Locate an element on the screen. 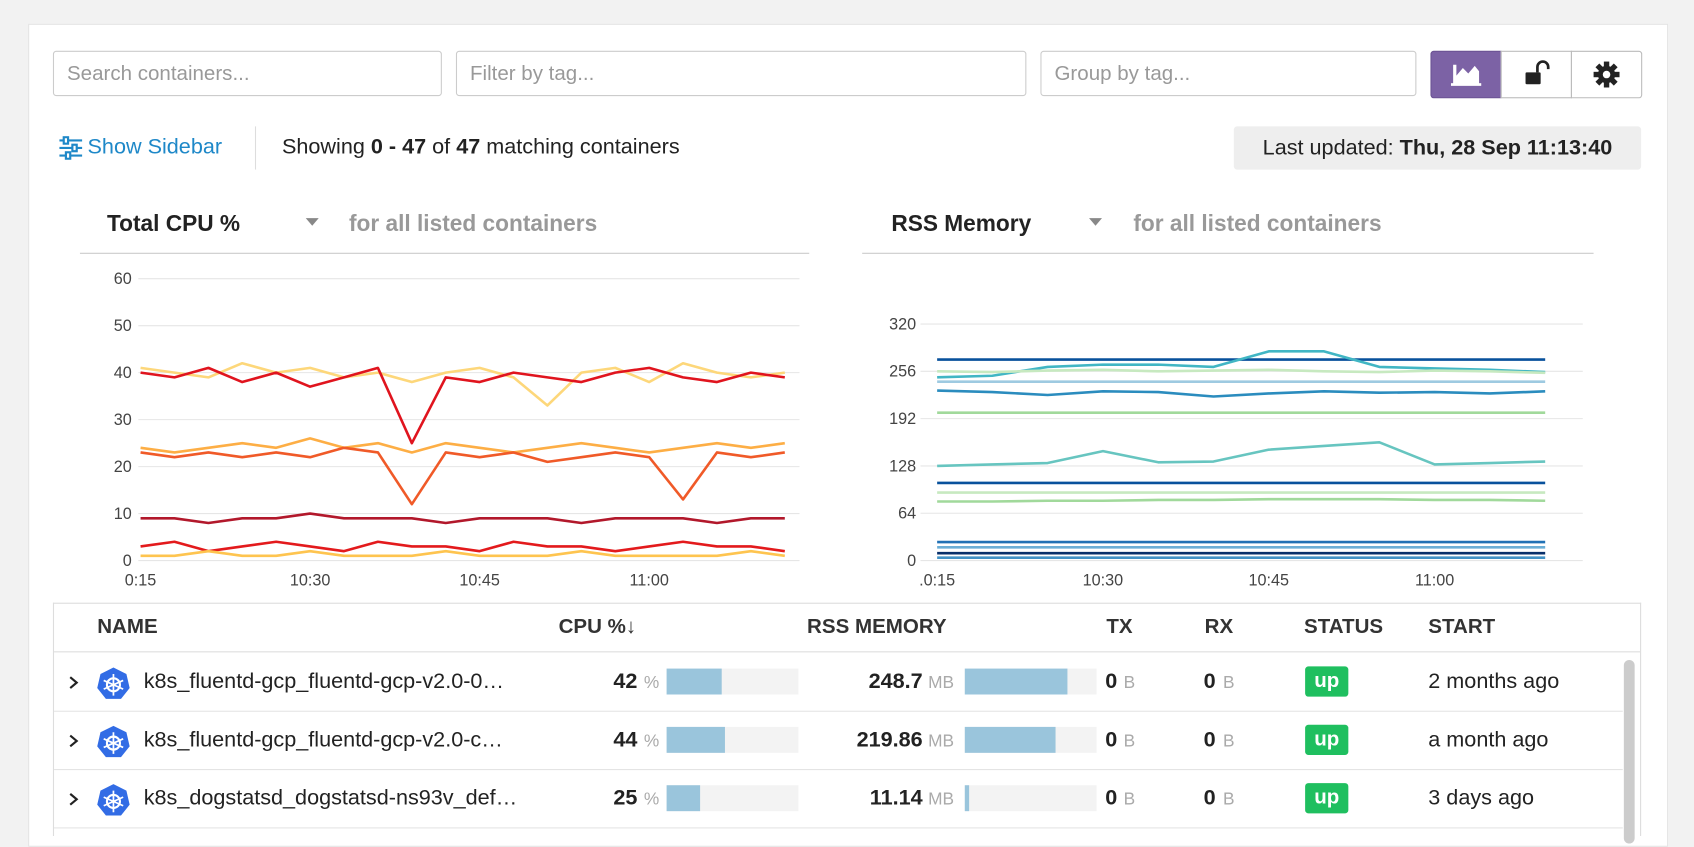 The height and width of the screenshot is (847, 1694). chart-view-button is located at coordinates (1466, 74).